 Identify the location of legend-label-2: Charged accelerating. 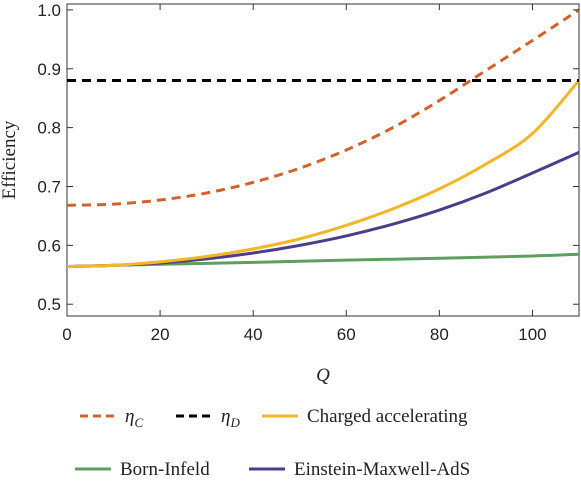
(387, 416).